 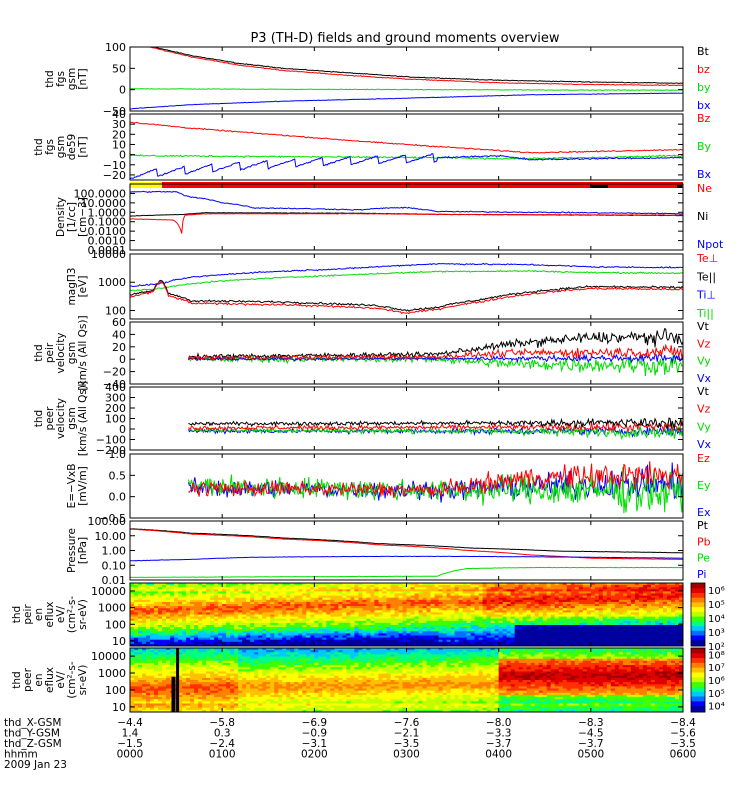 I want to click on y-tick-label: 60, so click(x=119, y=322).